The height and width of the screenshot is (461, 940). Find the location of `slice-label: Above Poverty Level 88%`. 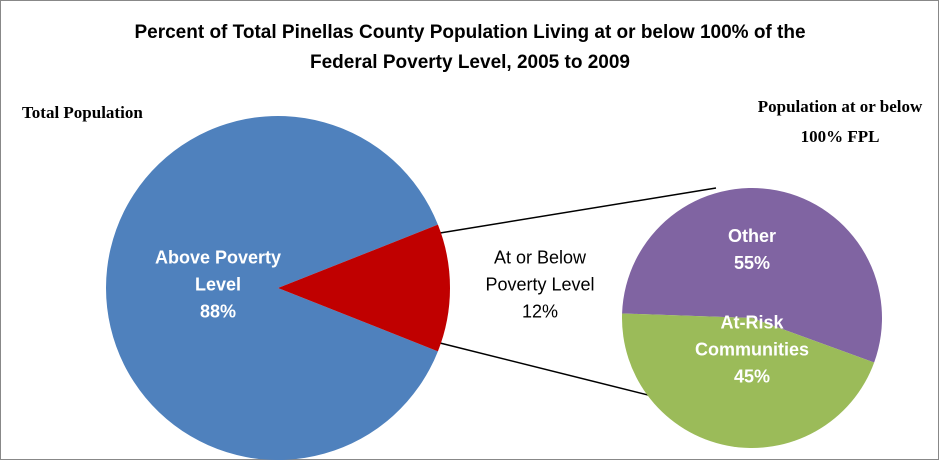

slice-label: Above Poverty Level 88% is located at coordinates (218, 285).